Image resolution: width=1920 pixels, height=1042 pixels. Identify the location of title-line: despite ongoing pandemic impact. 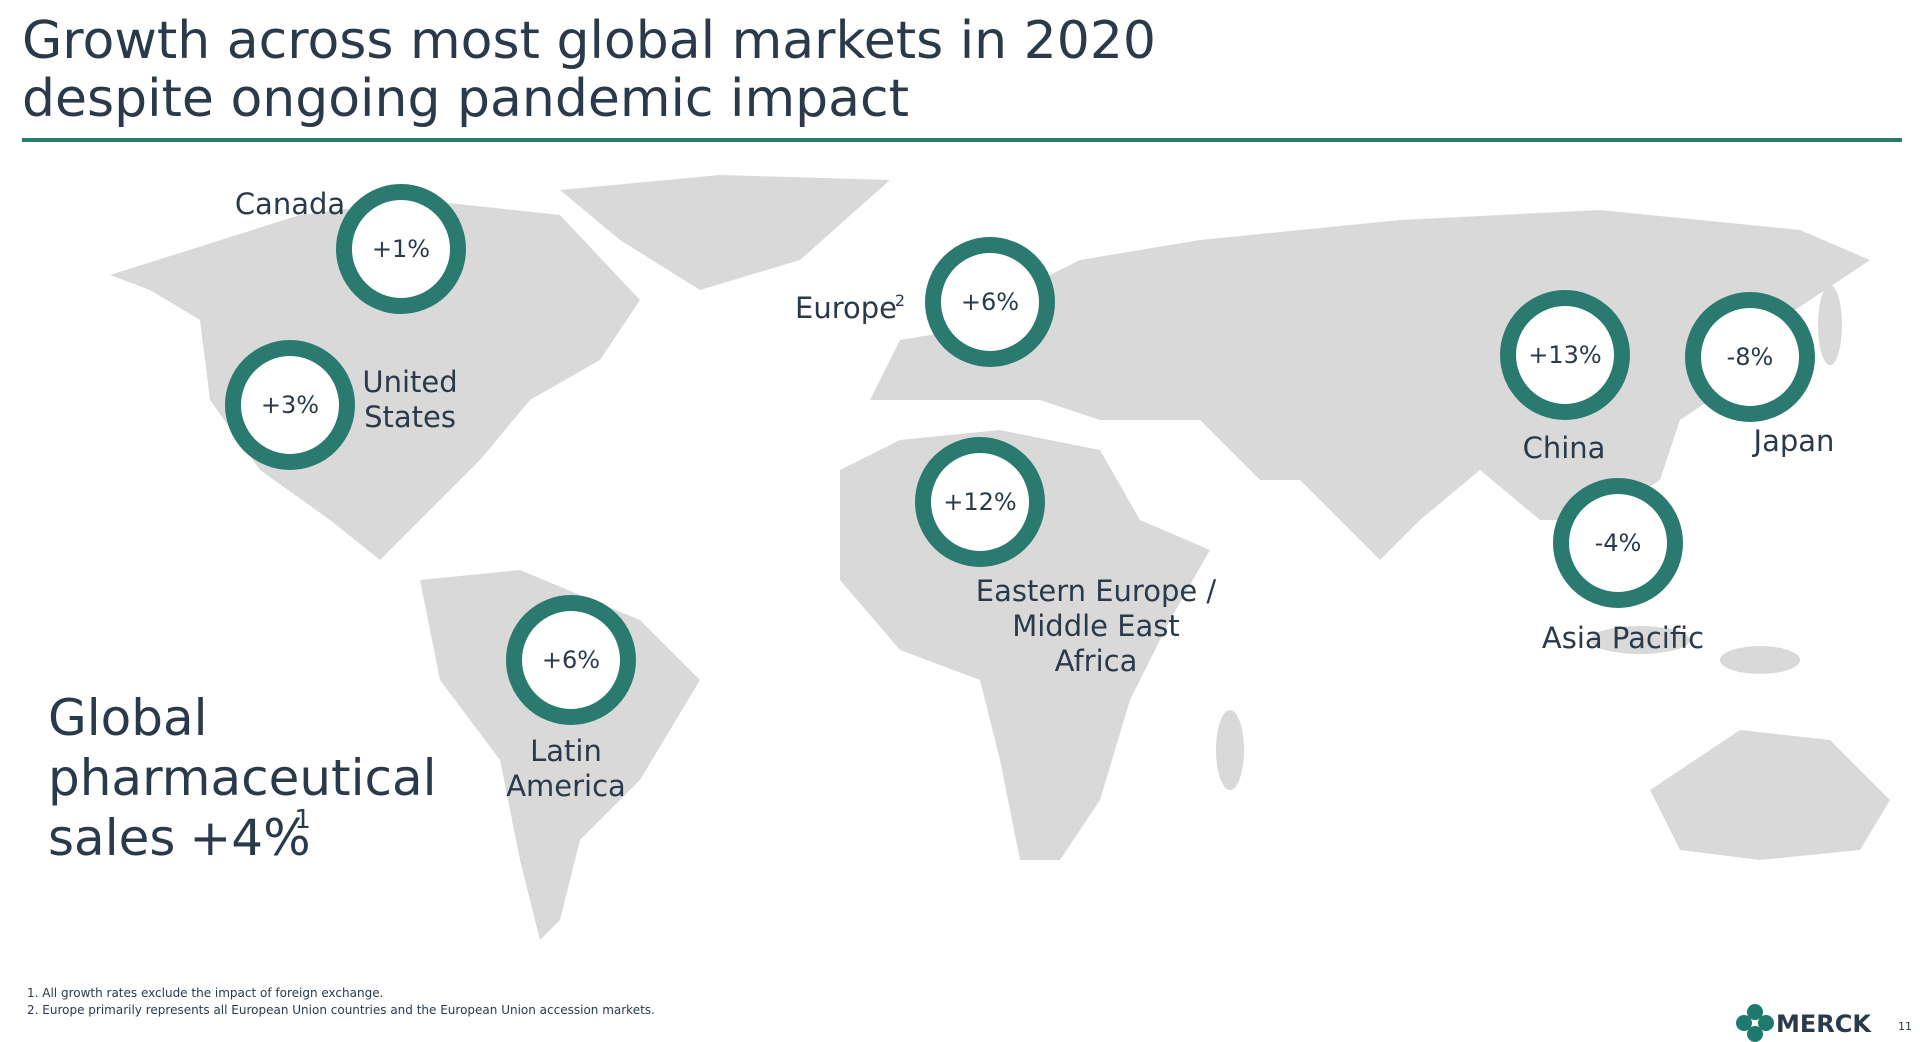
(465, 99).